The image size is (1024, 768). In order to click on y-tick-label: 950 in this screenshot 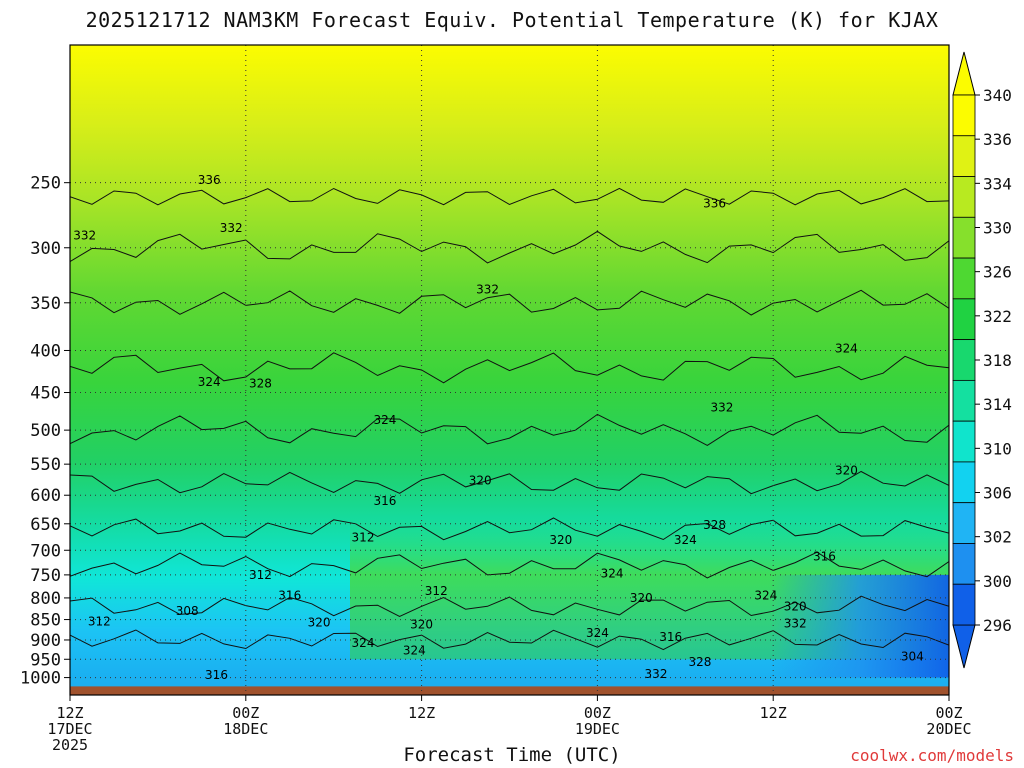, I will do `click(45, 660)`.